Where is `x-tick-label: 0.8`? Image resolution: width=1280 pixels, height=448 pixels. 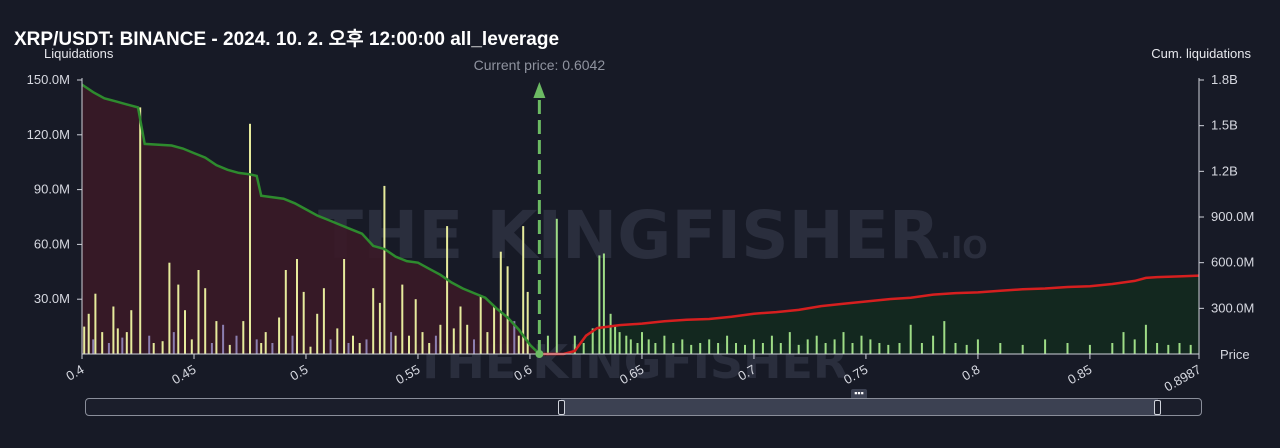 x-tick-label: 0.8 is located at coordinates (970, 373).